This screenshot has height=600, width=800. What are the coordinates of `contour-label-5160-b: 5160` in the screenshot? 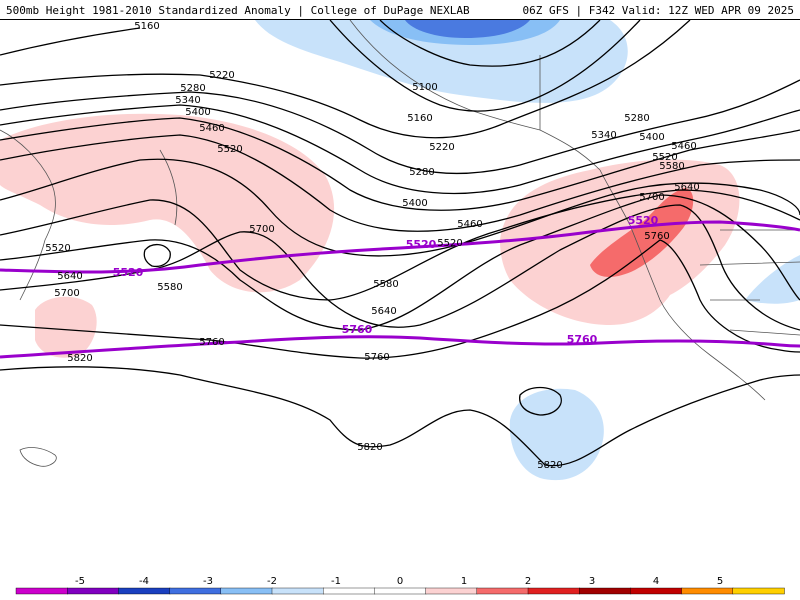 It's located at (419, 118).